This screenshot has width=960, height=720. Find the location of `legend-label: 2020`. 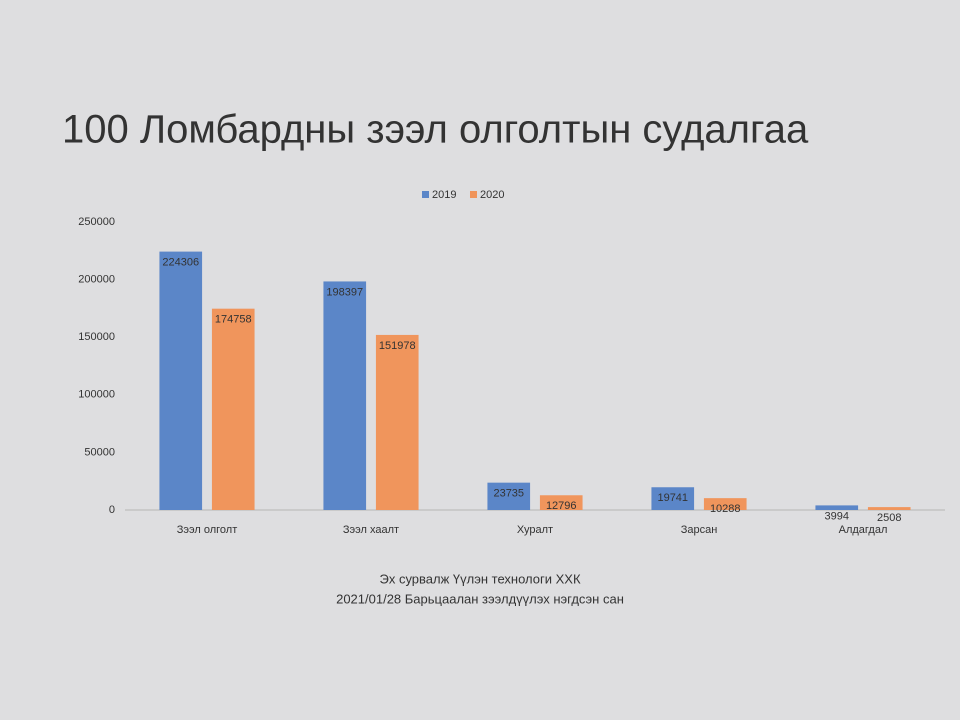

legend-label: 2020 is located at coordinates (492, 195).